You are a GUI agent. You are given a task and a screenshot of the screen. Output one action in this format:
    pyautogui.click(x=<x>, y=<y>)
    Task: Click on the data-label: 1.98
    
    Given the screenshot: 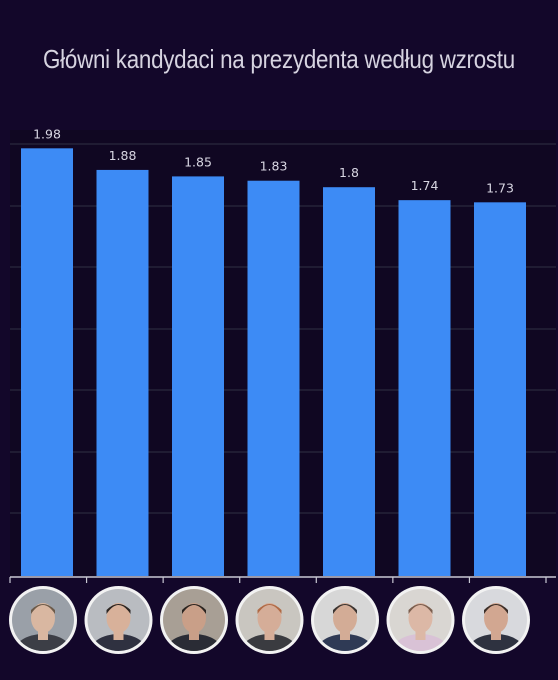 What is the action you would take?
    pyautogui.click(x=47, y=133)
    